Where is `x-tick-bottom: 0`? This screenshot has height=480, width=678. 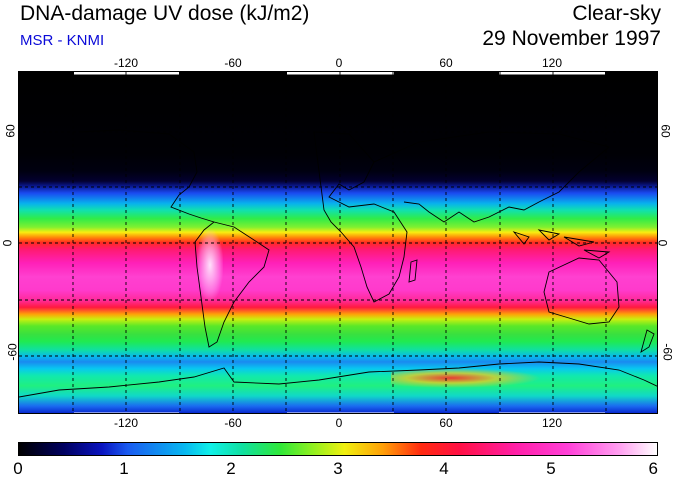
x-tick-bottom: 0 is located at coordinates (339, 423).